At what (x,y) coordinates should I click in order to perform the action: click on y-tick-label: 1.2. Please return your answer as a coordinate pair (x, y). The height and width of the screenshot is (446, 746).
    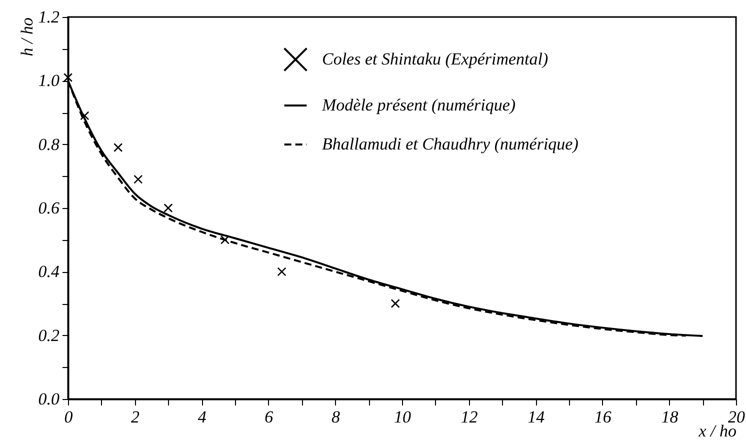
    Looking at the image, I should click on (49, 17).